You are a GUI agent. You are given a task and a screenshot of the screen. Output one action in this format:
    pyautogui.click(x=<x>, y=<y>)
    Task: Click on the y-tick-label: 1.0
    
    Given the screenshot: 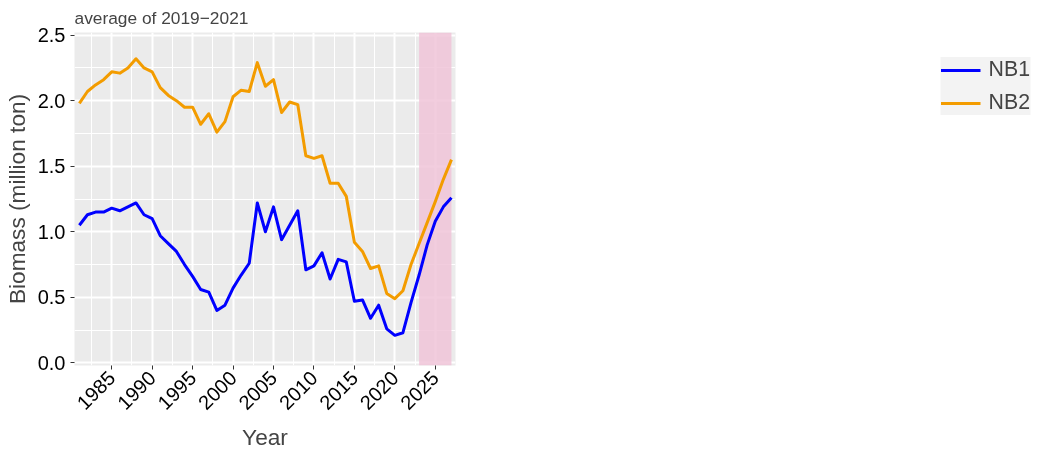 What is the action you would take?
    pyautogui.click(x=51, y=231)
    